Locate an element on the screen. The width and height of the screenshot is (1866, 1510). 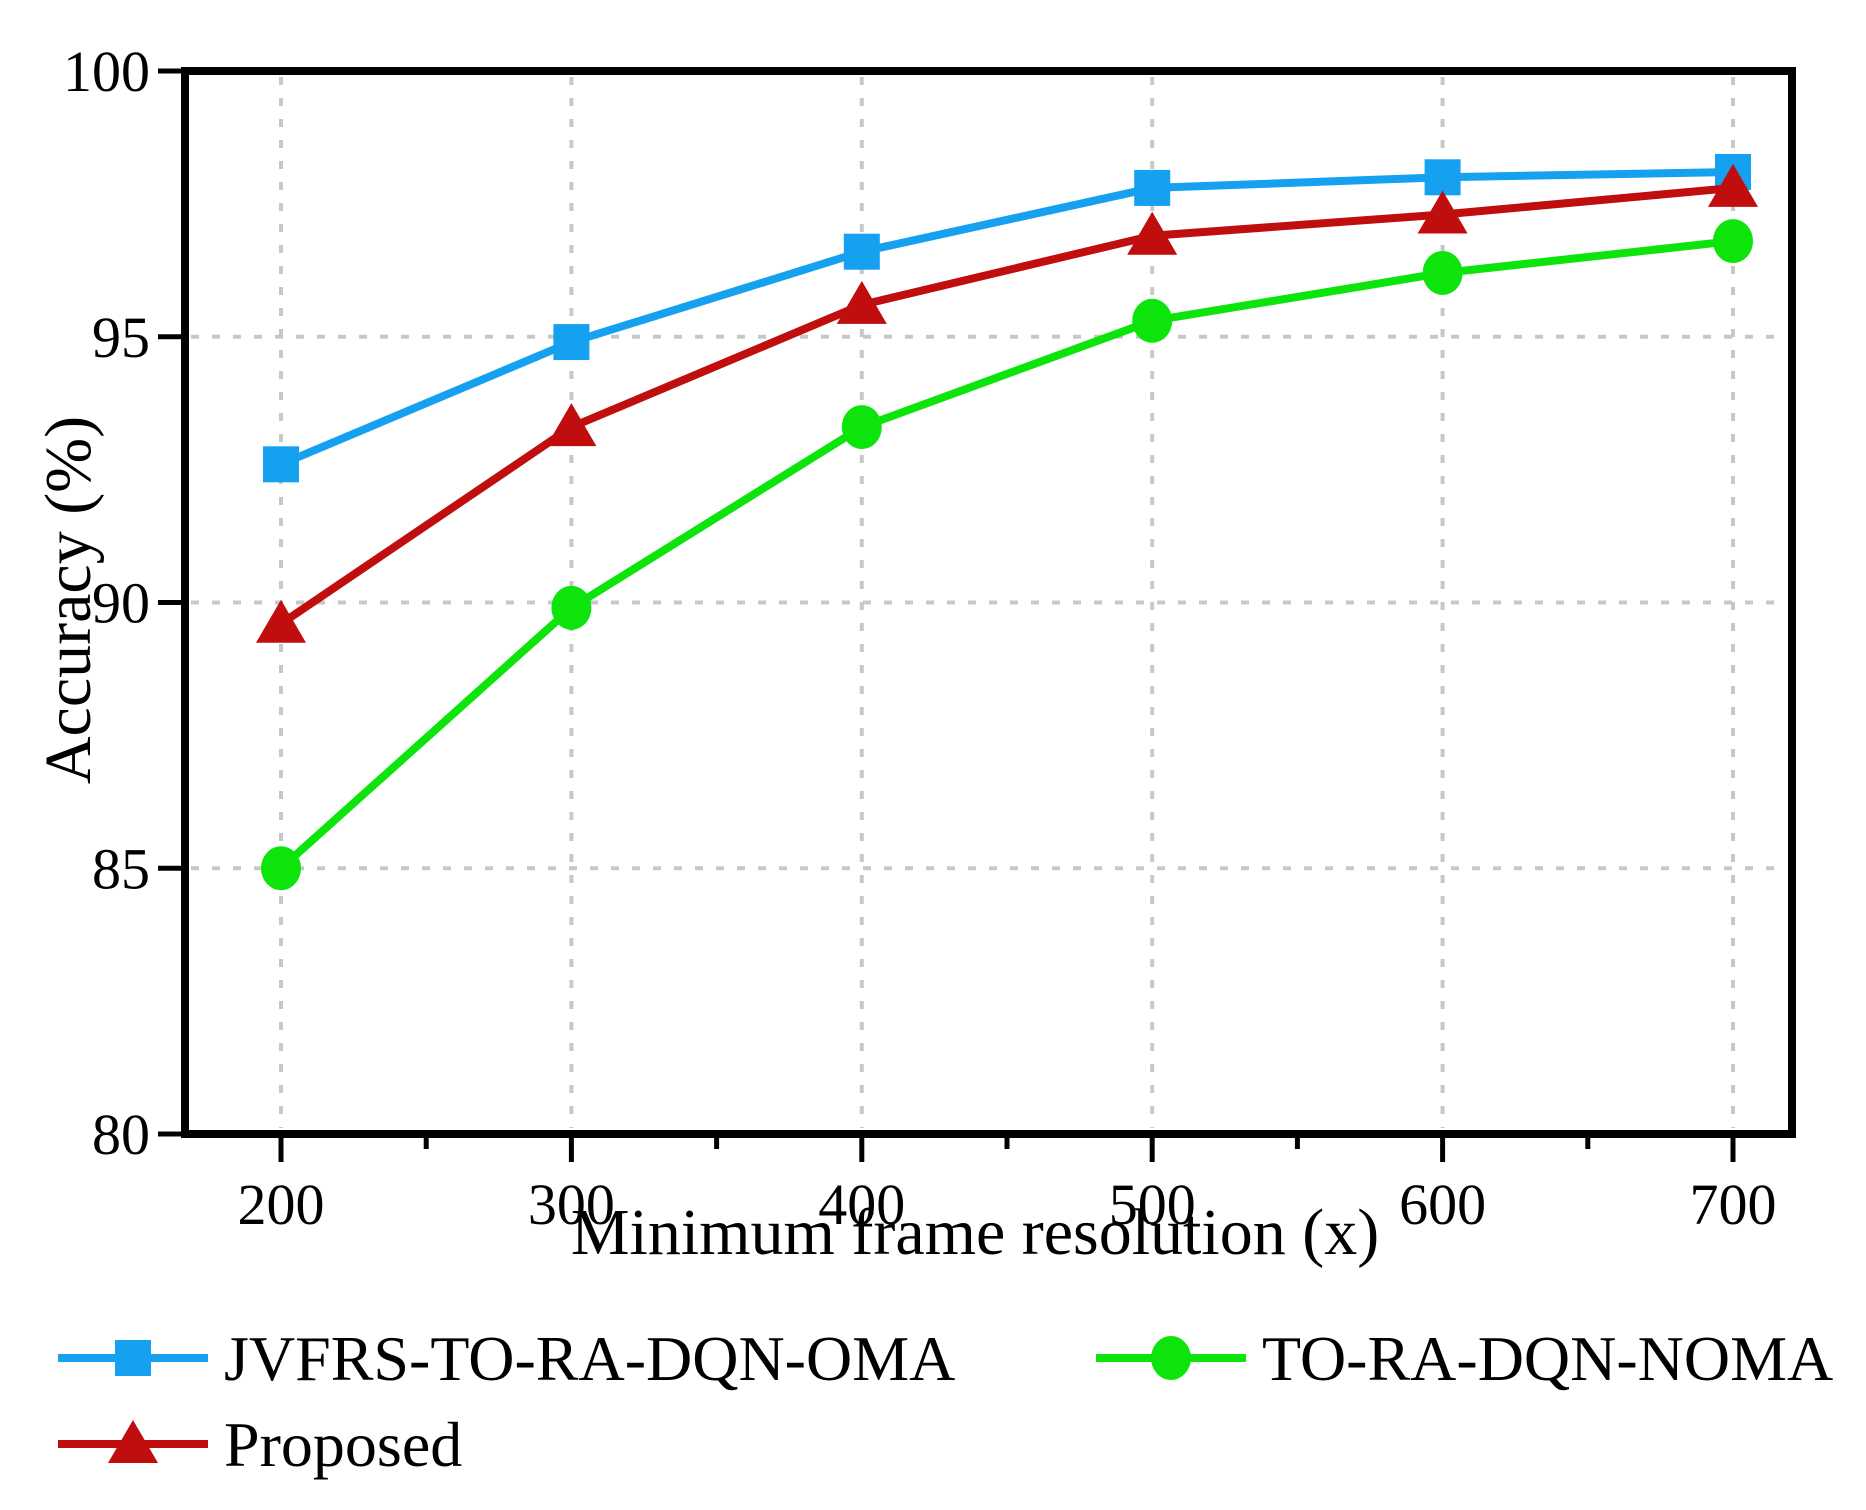
y-tick-label: 90 is located at coordinates (121, 603).